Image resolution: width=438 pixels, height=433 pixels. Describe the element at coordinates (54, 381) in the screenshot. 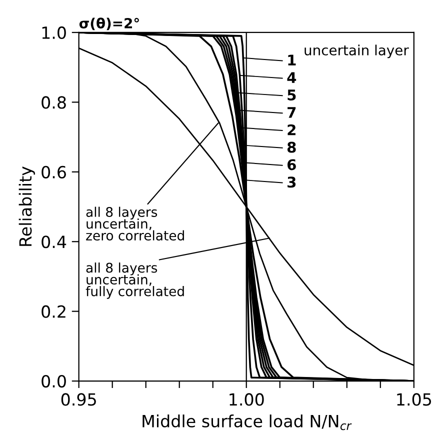

I see `y-tick-label: 0.0` at that location.